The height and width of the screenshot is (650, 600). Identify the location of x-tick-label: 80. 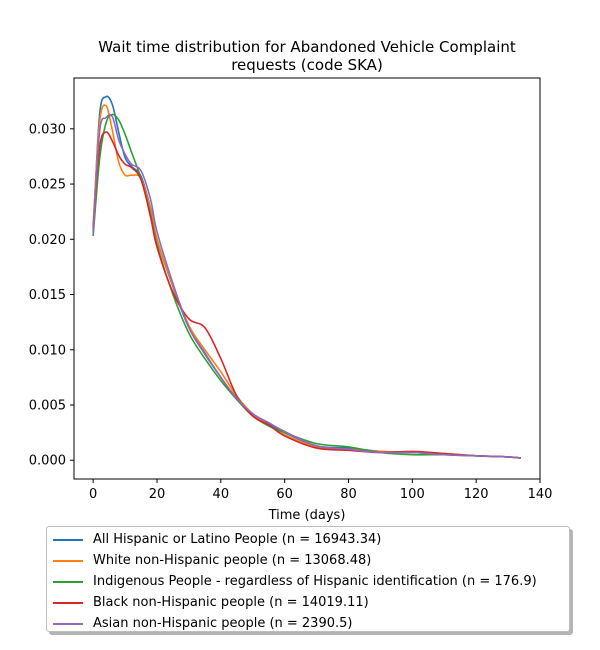
(348, 494).